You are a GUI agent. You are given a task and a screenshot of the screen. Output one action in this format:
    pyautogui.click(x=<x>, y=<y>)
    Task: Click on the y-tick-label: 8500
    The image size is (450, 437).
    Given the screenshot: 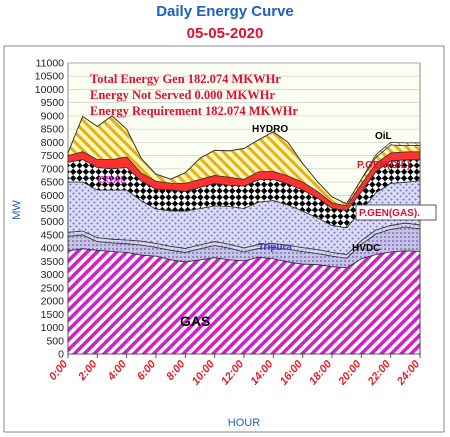 What is the action you would take?
    pyautogui.click(x=53, y=130)
    